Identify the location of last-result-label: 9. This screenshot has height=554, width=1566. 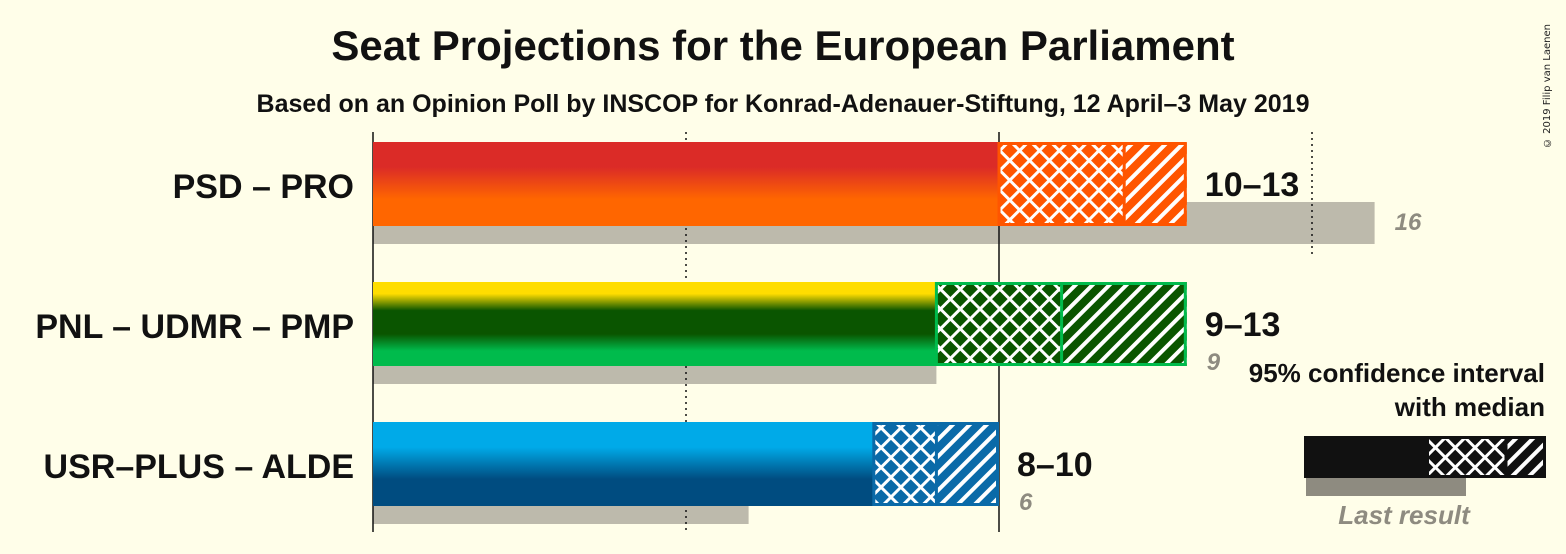
(1214, 362).